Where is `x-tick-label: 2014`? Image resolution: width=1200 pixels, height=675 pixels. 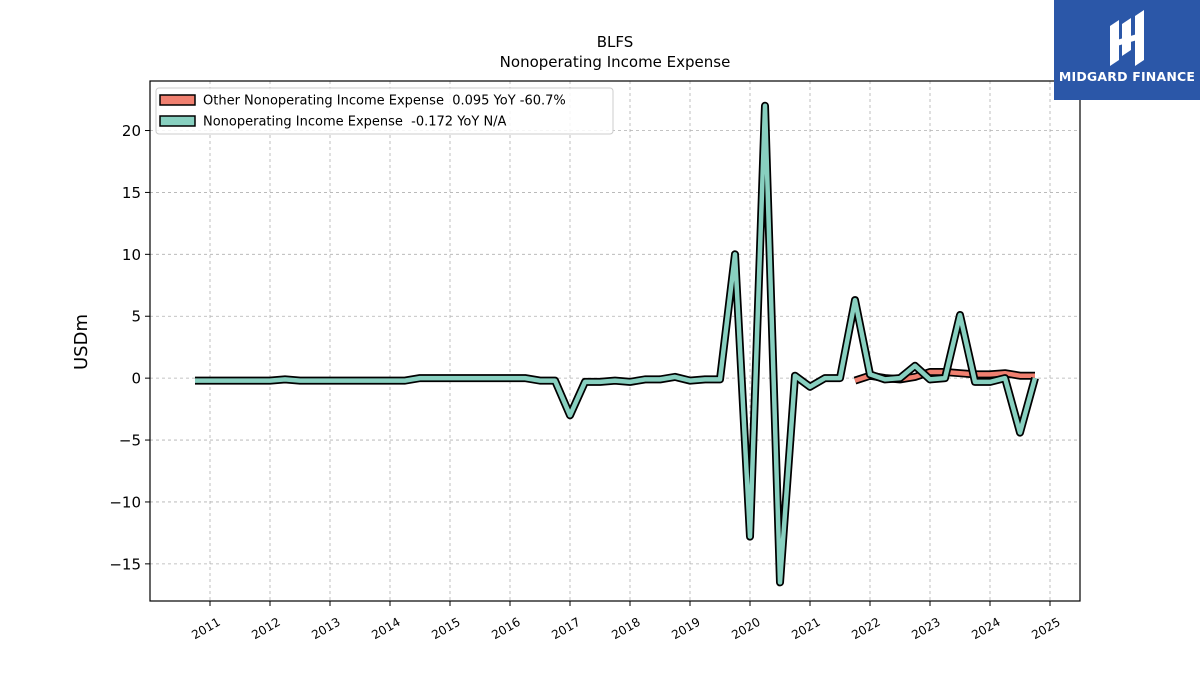 x-tick-label: 2014 is located at coordinates (385, 628).